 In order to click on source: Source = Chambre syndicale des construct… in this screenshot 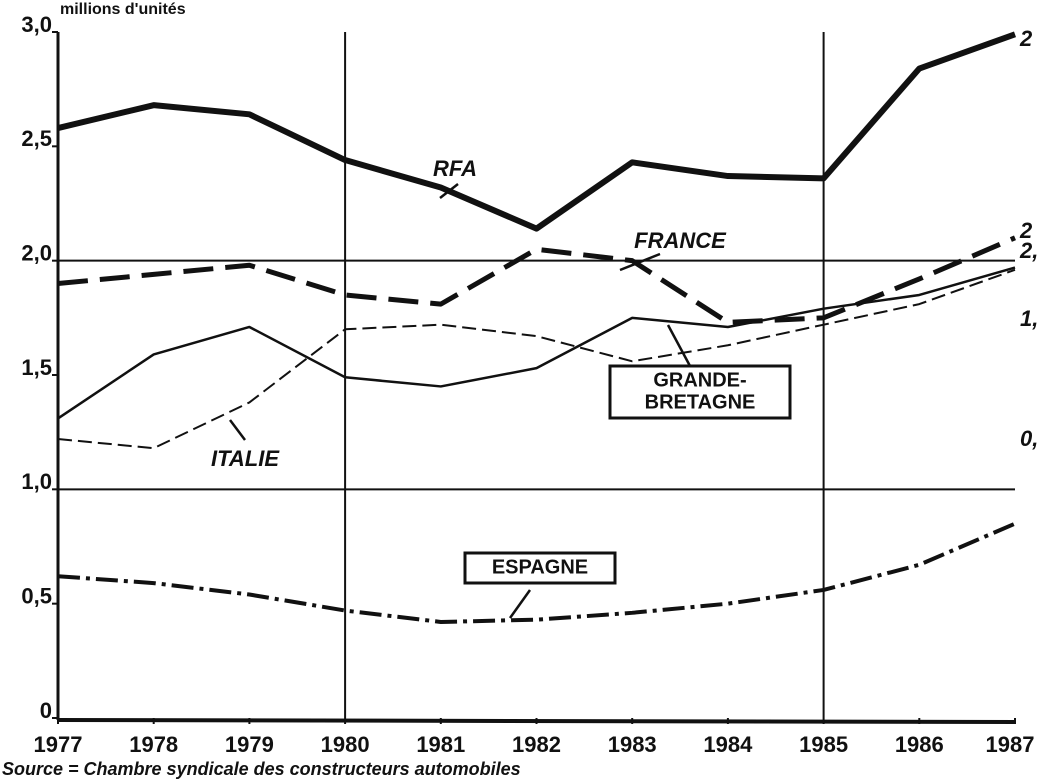, I will do `click(261, 769)`.